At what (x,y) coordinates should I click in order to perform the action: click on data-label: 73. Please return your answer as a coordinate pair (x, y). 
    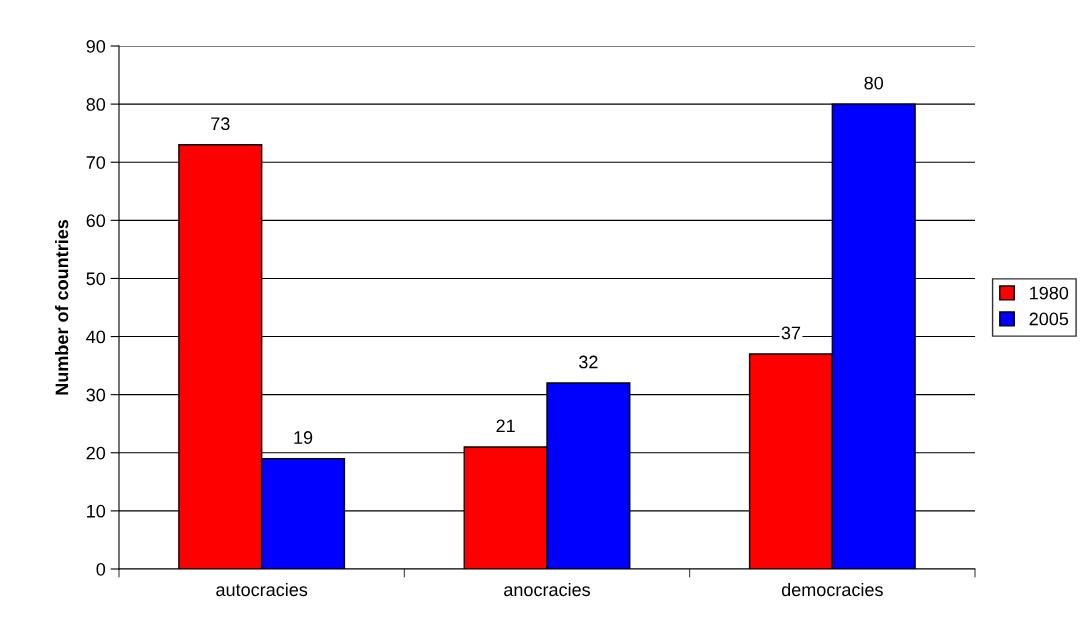
    Looking at the image, I should click on (220, 124).